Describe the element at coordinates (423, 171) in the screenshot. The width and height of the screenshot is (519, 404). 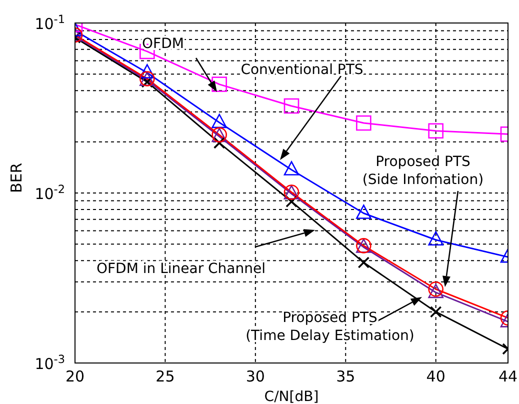
I see `annotation: Proposed PTS (Side Infomation)` at that location.